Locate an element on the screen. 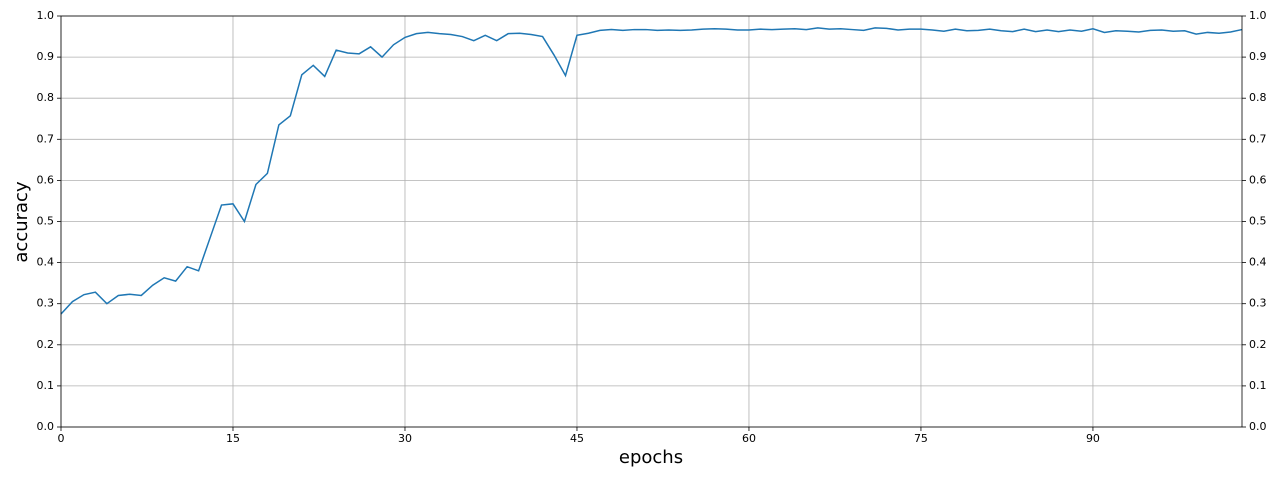  x-tick-label: 75 is located at coordinates (921, 438).